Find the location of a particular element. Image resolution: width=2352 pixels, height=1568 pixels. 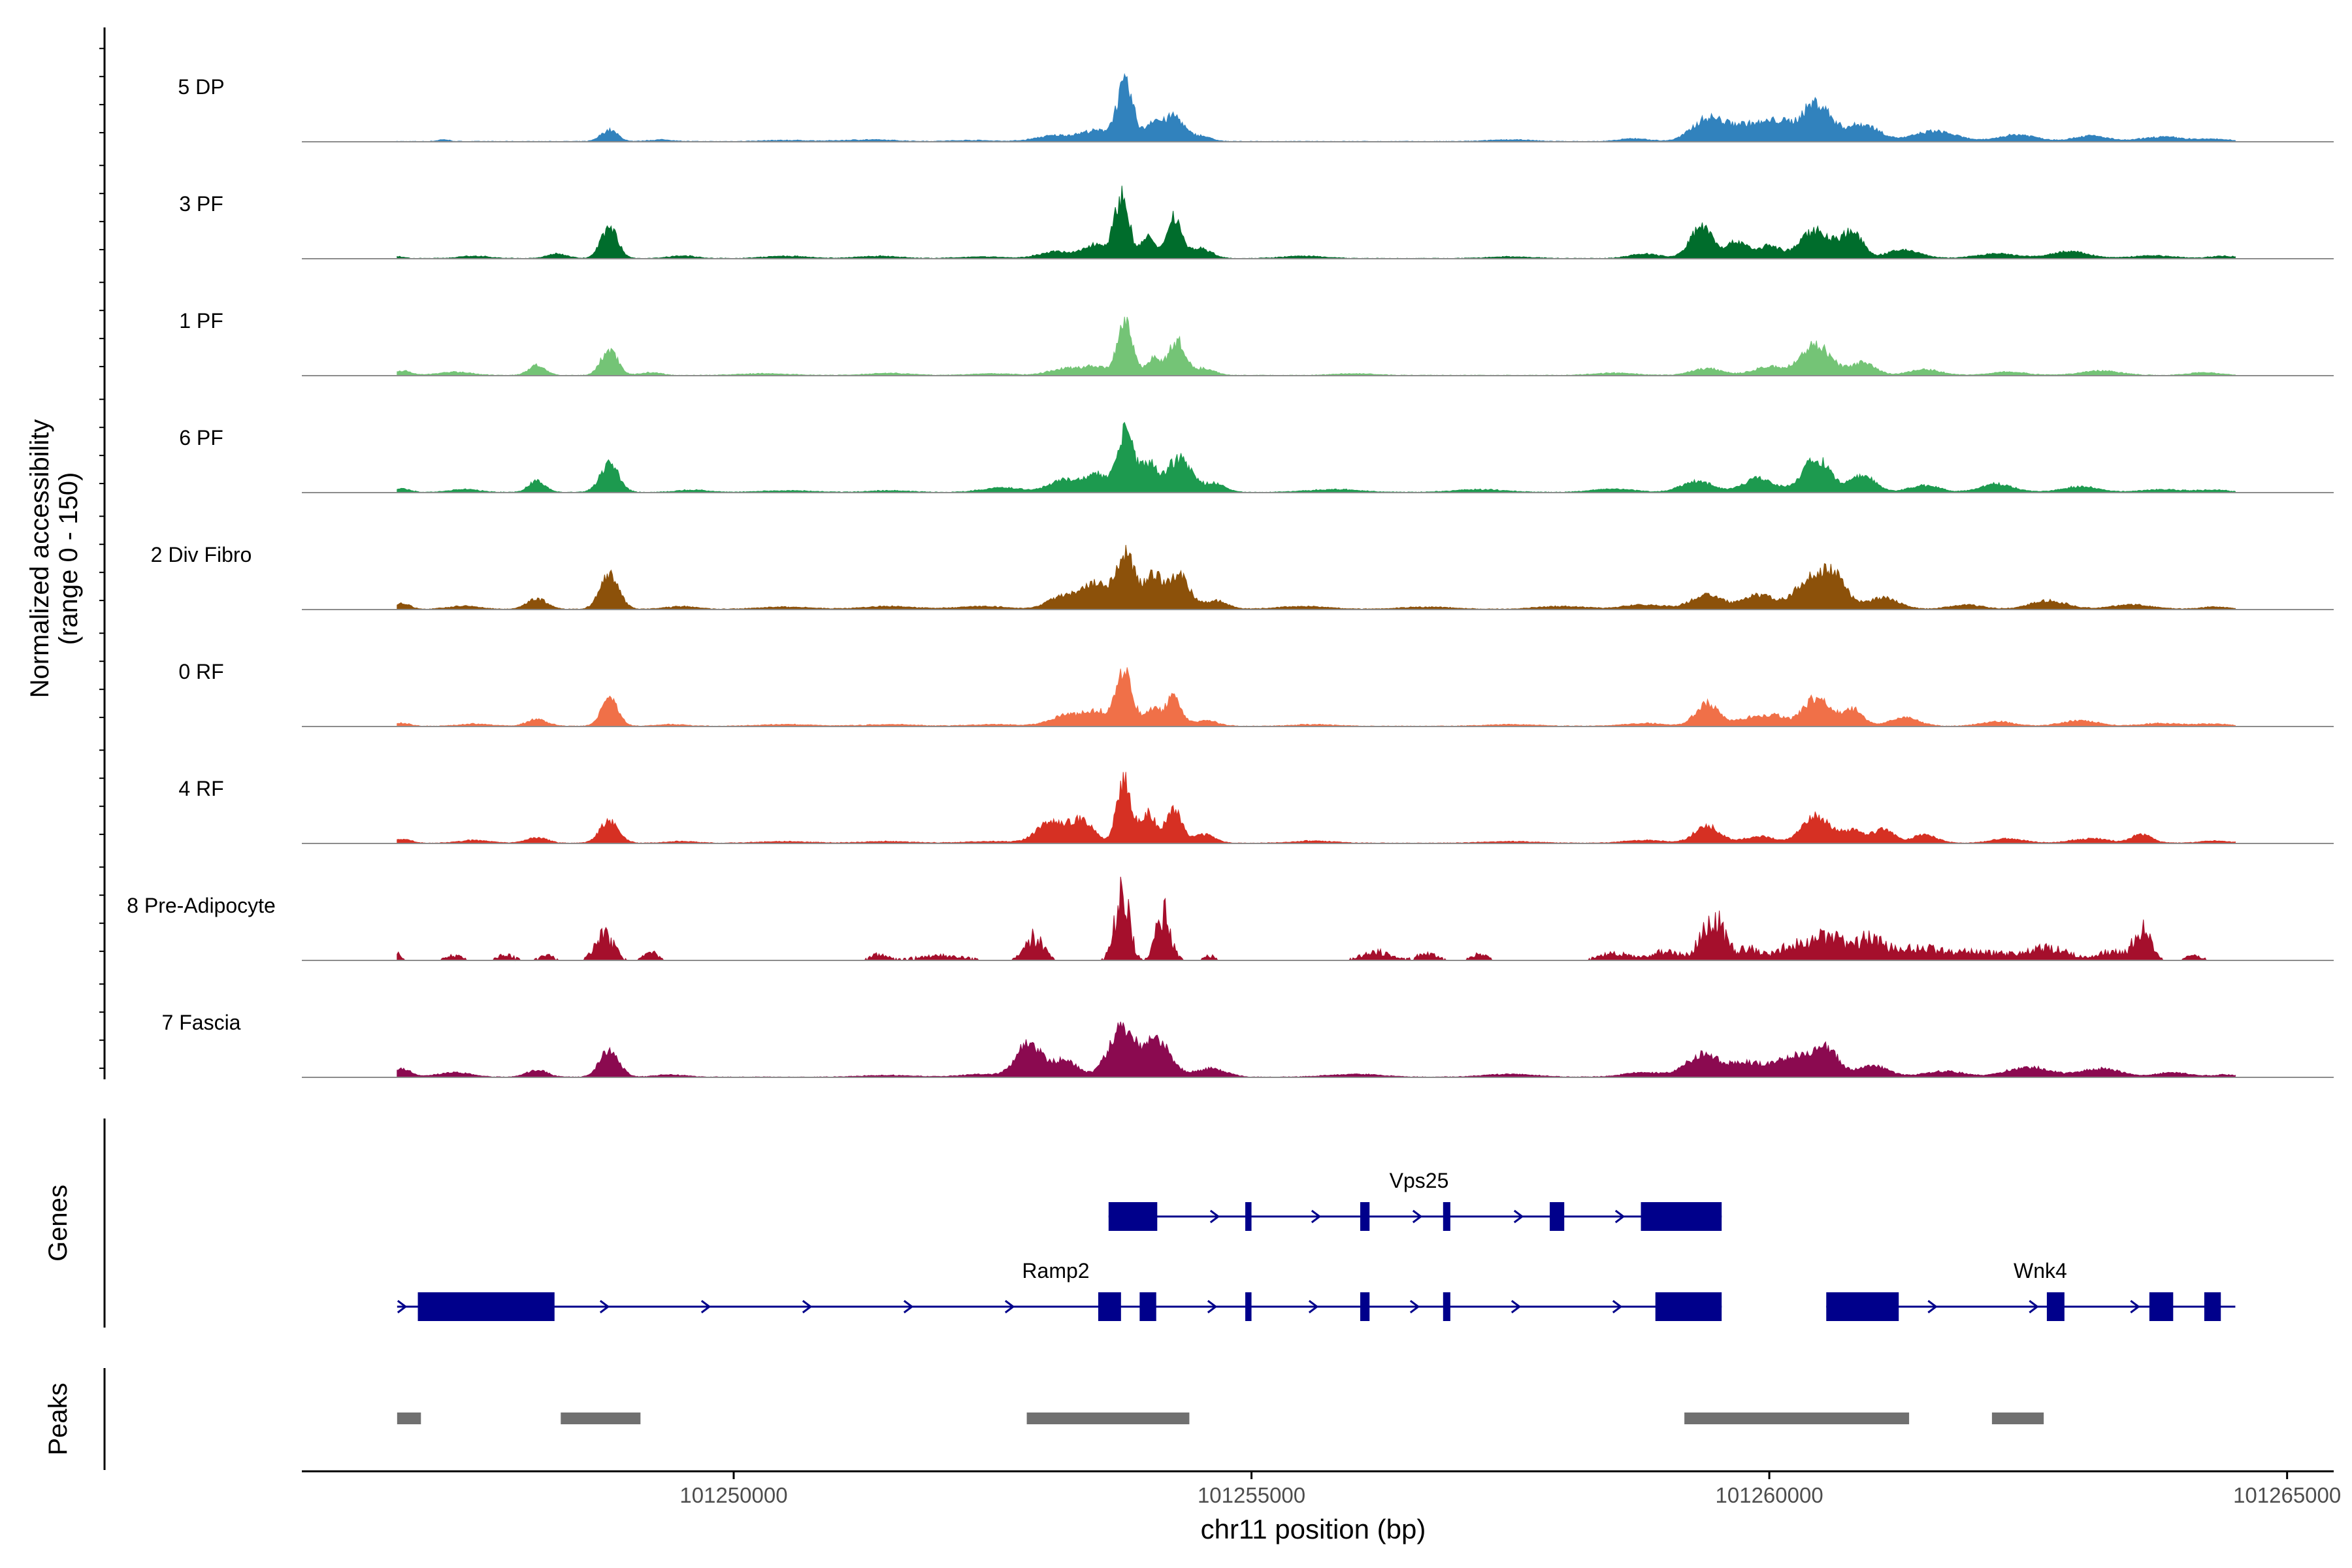

track-label: 1 PF is located at coordinates (201, 321).